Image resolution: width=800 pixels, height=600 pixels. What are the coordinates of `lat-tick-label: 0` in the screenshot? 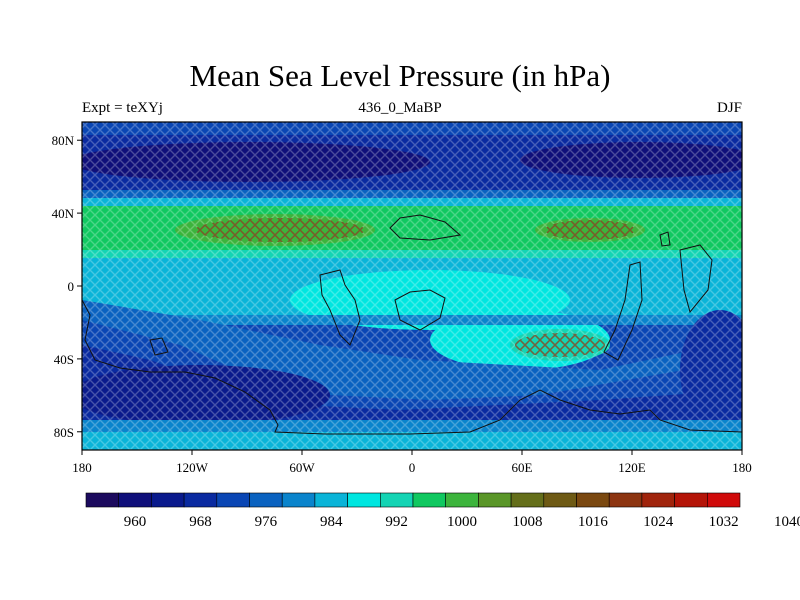 It's located at (71, 286).